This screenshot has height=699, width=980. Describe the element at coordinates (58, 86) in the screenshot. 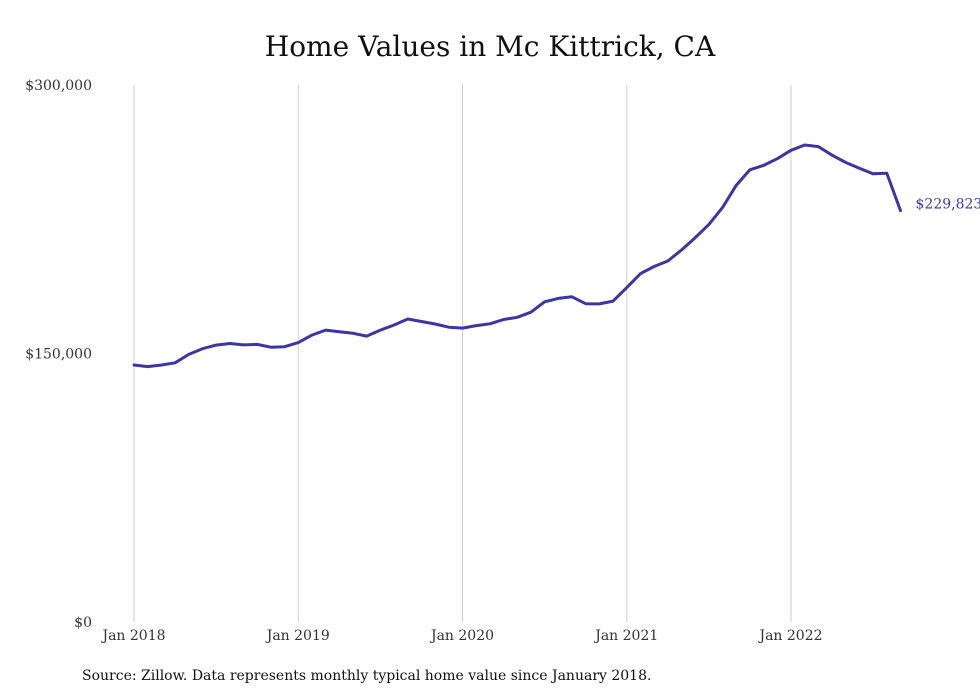

I see `y-tick-label: $300,000` at that location.